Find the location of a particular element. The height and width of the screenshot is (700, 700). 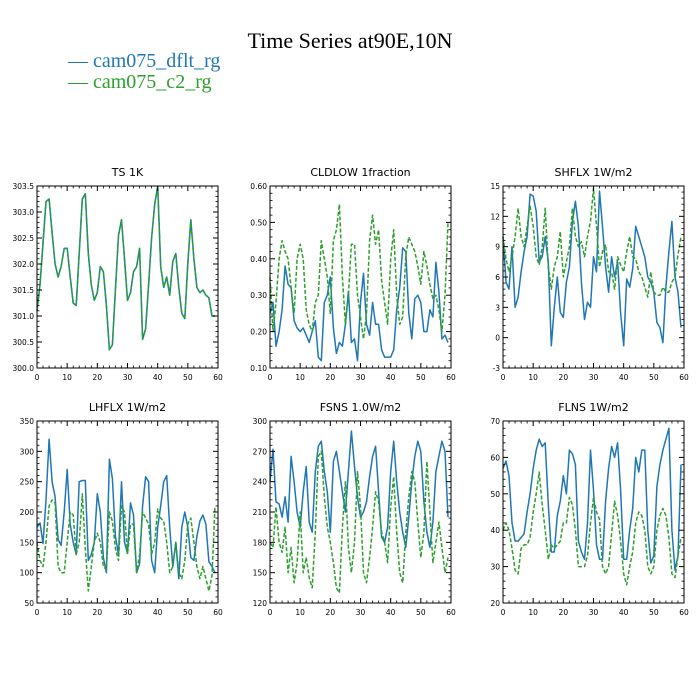

y-tick-label: 180 is located at coordinates (260, 542).